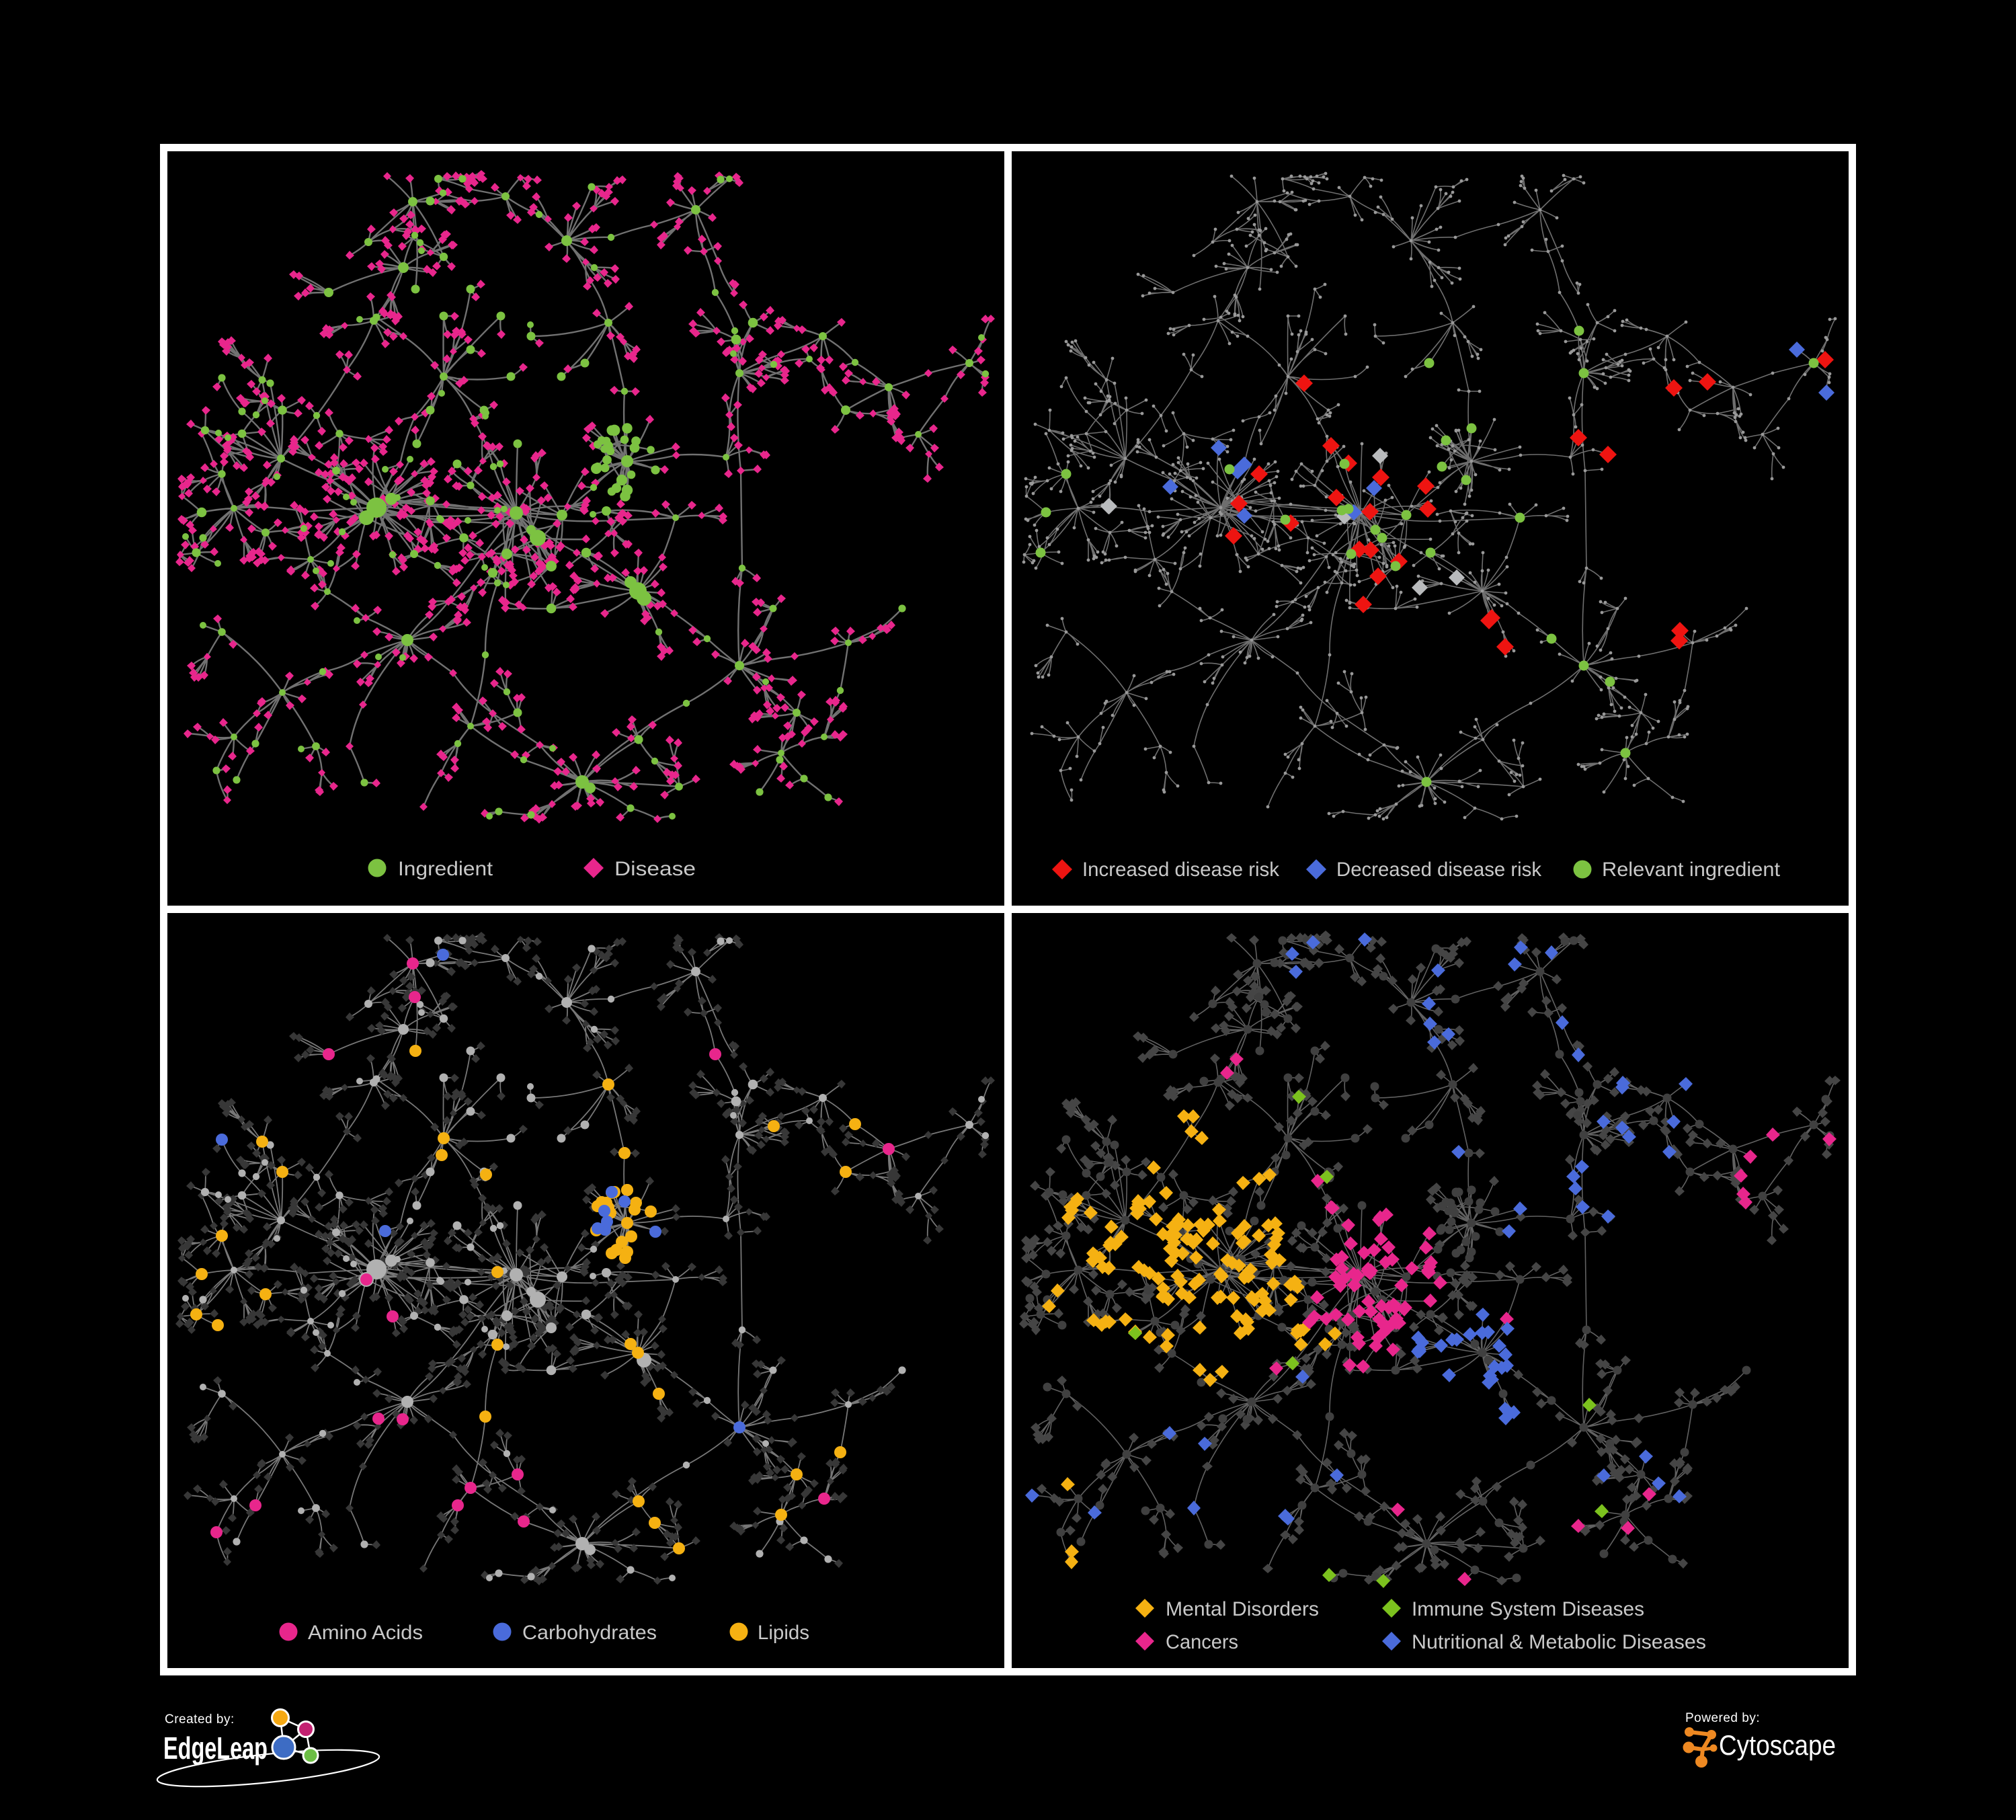  What do you see at coordinates (365, 1633) in the screenshot?
I see `svg-text: Amino Acids` at bounding box center [365, 1633].